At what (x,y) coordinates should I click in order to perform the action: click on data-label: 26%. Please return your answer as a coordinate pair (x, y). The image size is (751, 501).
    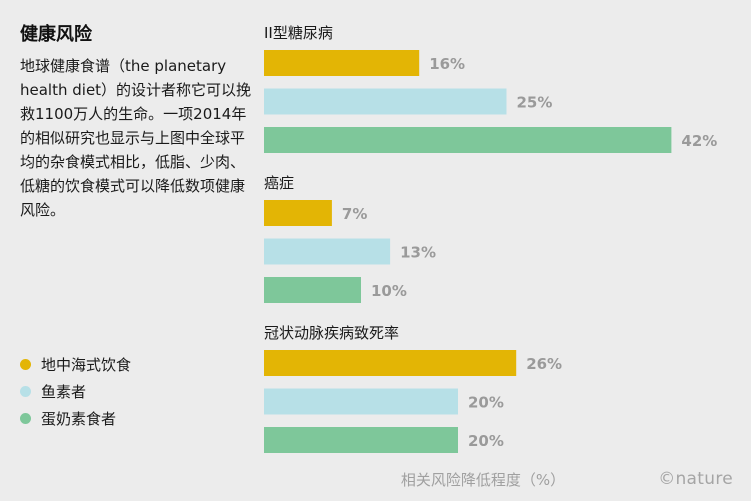
    Looking at the image, I should click on (544, 364).